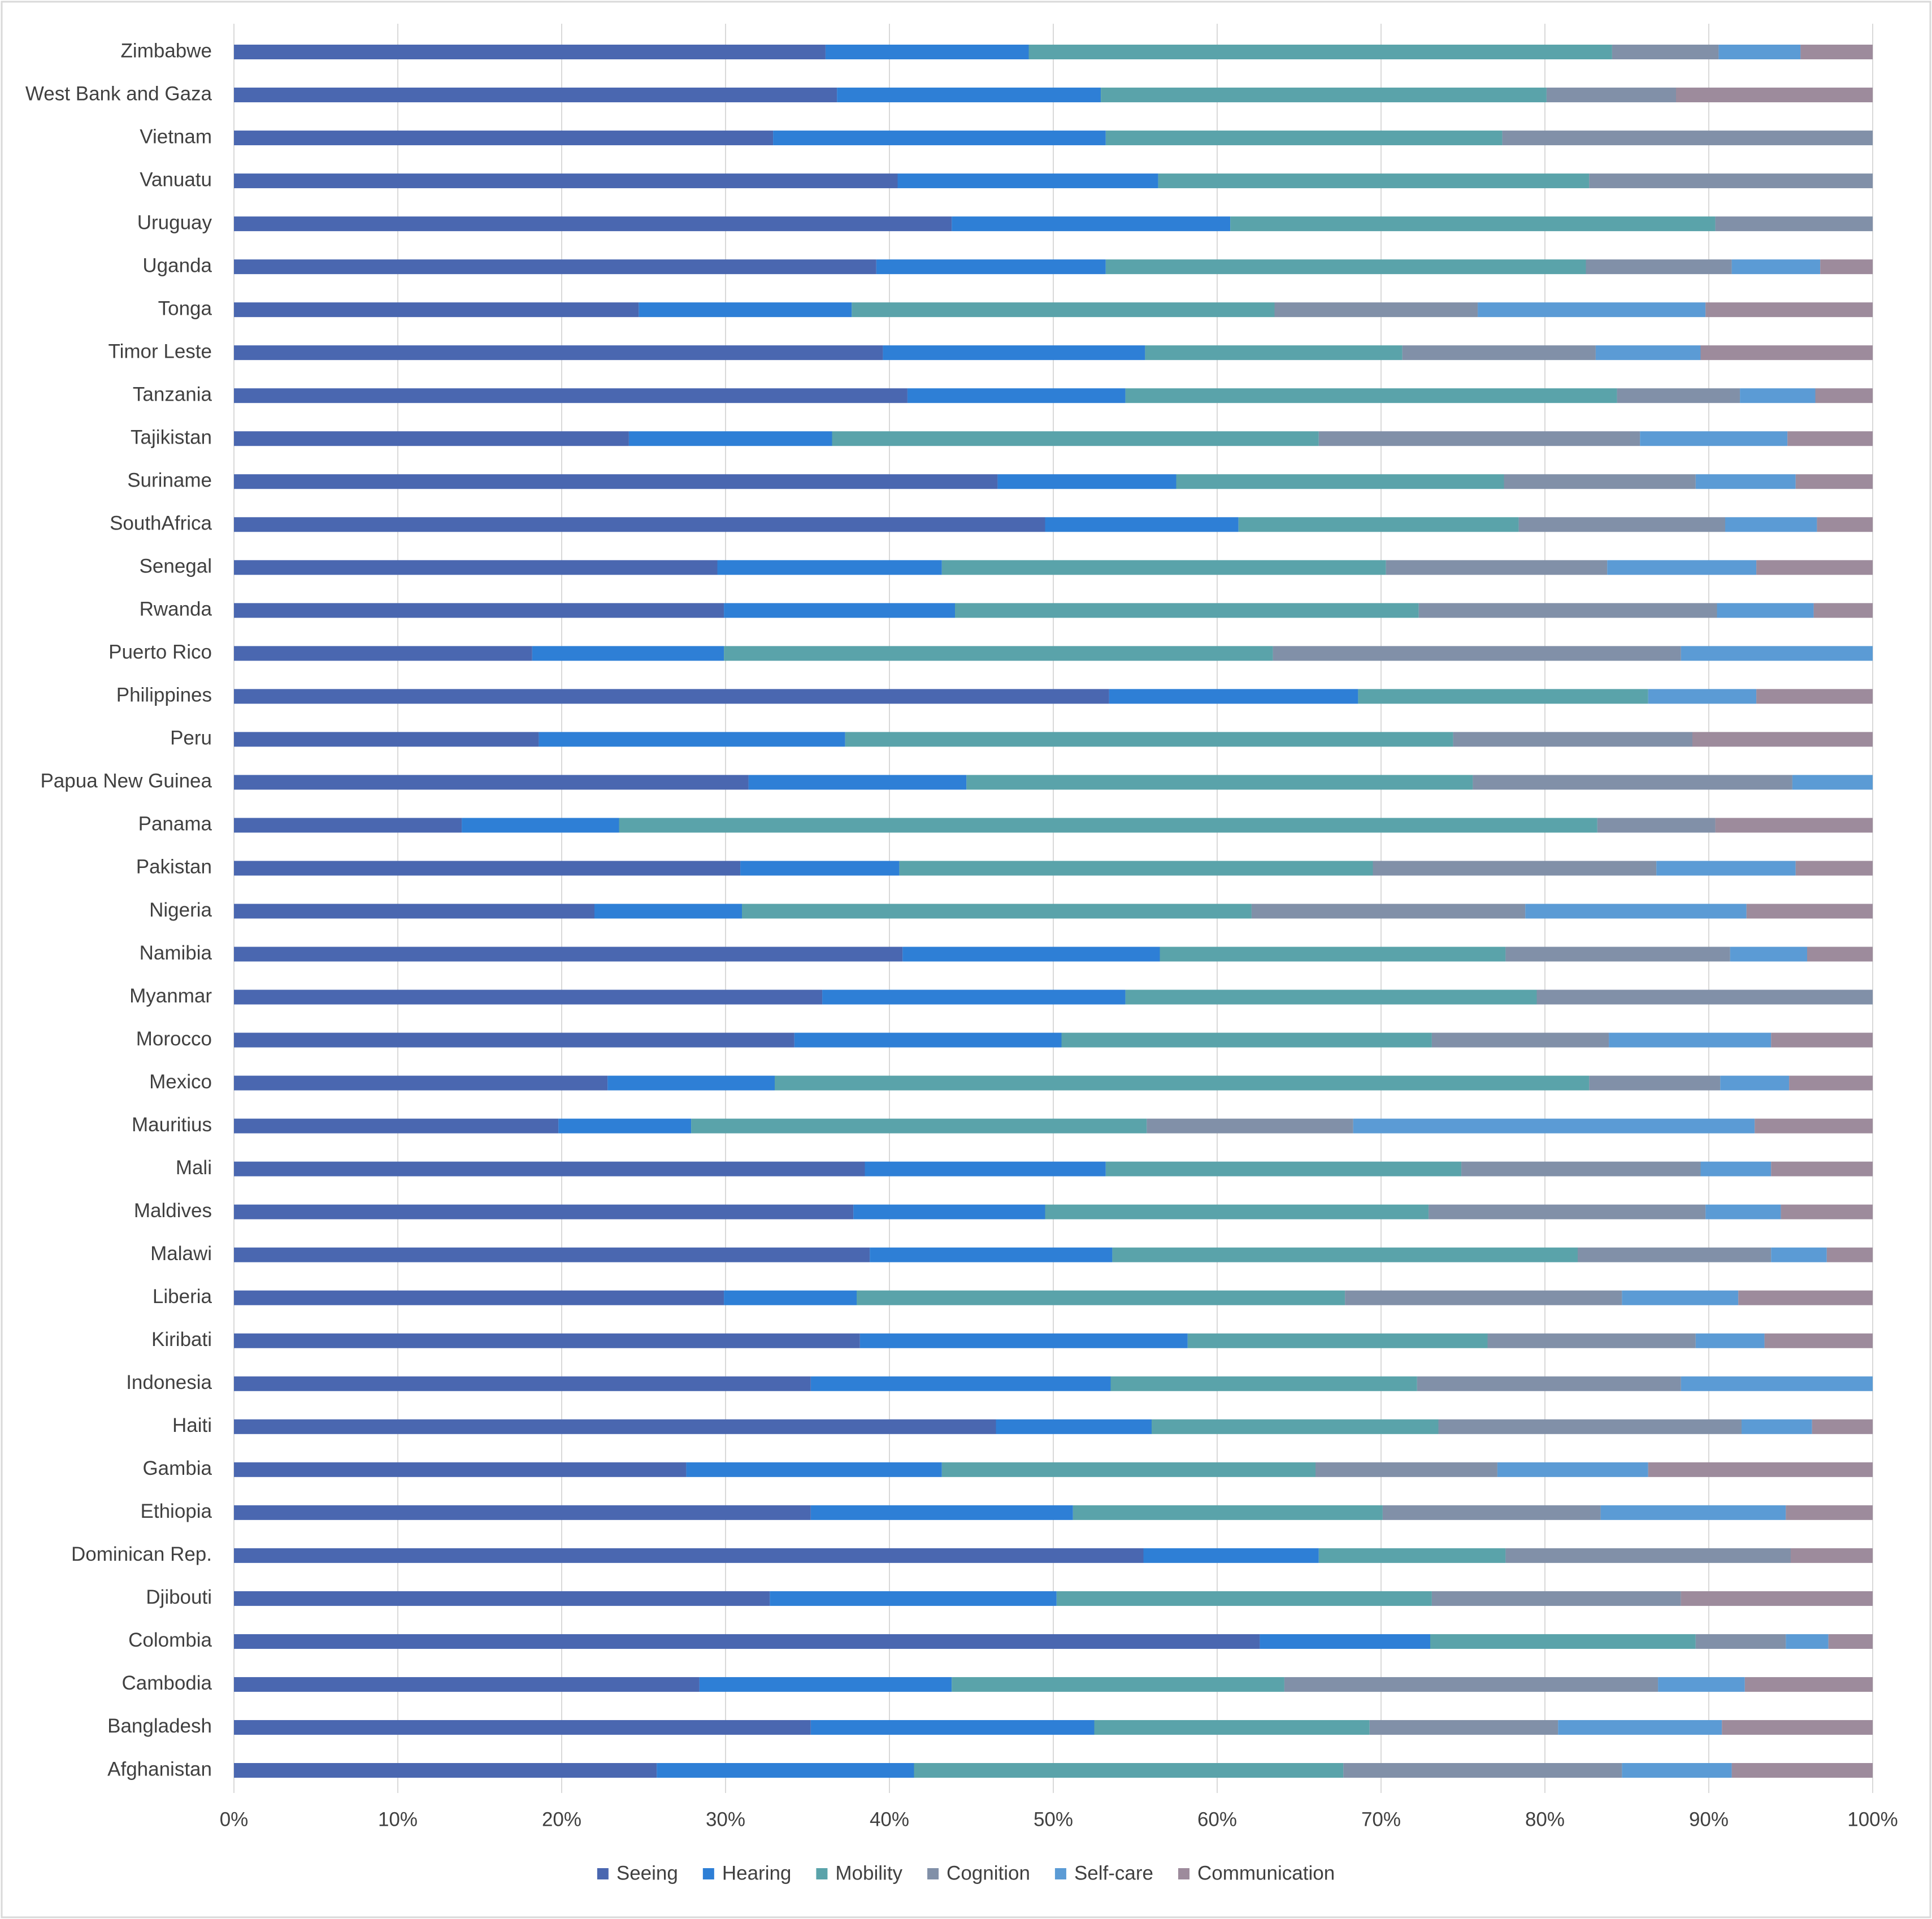  Describe the element at coordinates (1709, 1819) in the screenshot. I see `x-tick-label: 90%` at that location.